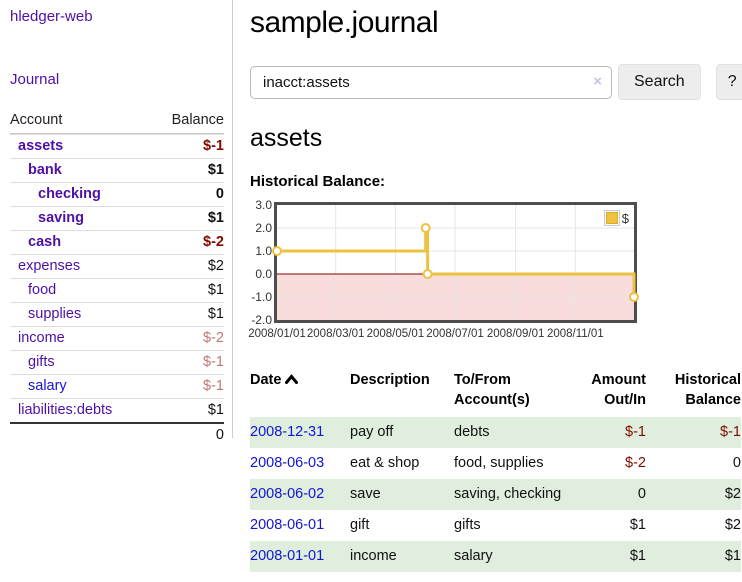 Image resolution: width=742 pixels, height=582 pixels. I want to click on account-link-supplies: supplies, so click(55, 314).